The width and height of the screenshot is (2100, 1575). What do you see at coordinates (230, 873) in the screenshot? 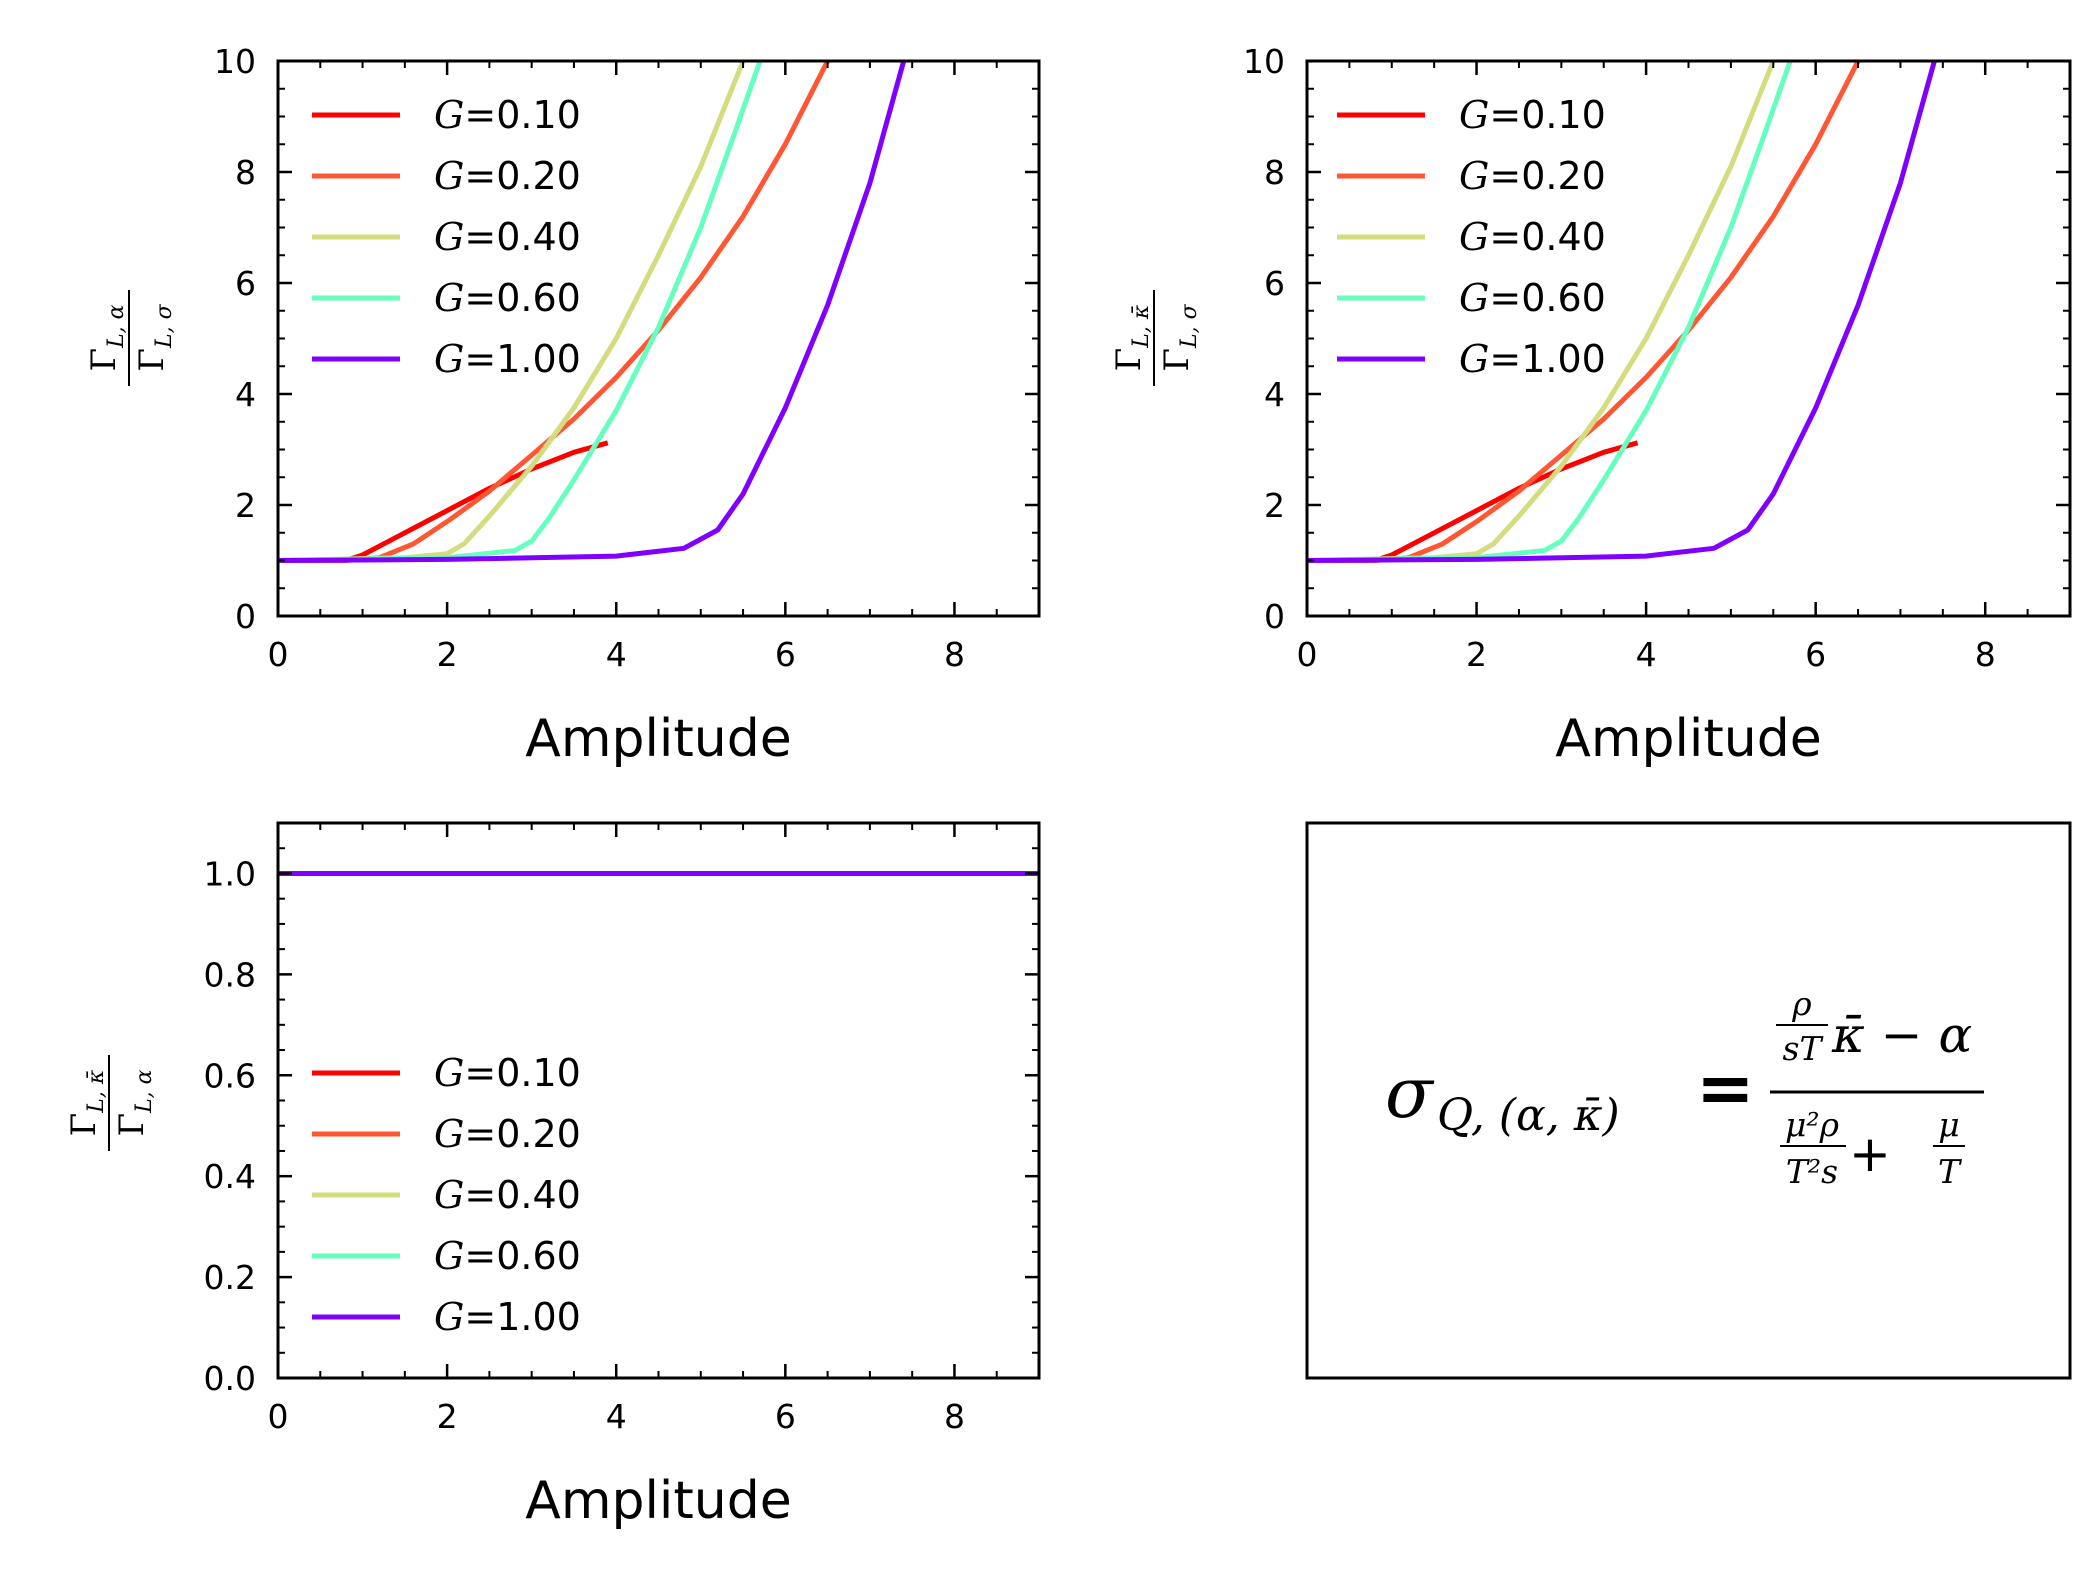
I see `y-tick-label: 1.0` at bounding box center [230, 873].